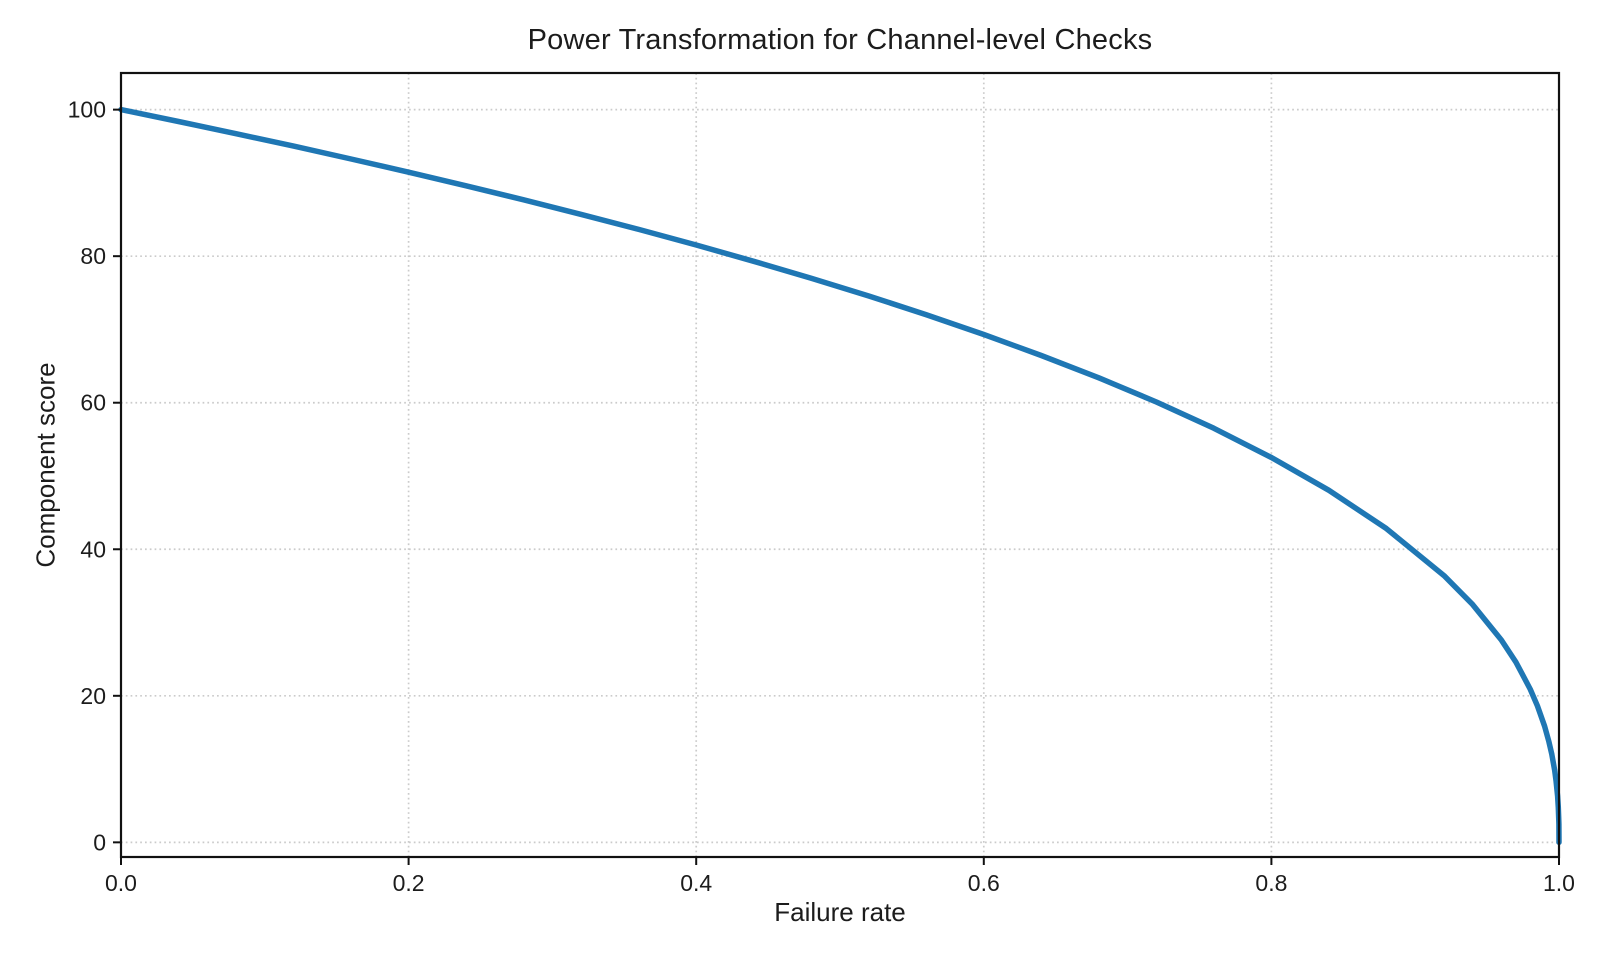  Describe the element at coordinates (99, 842) in the screenshot. I see `y-tick-label: 0` at that location.